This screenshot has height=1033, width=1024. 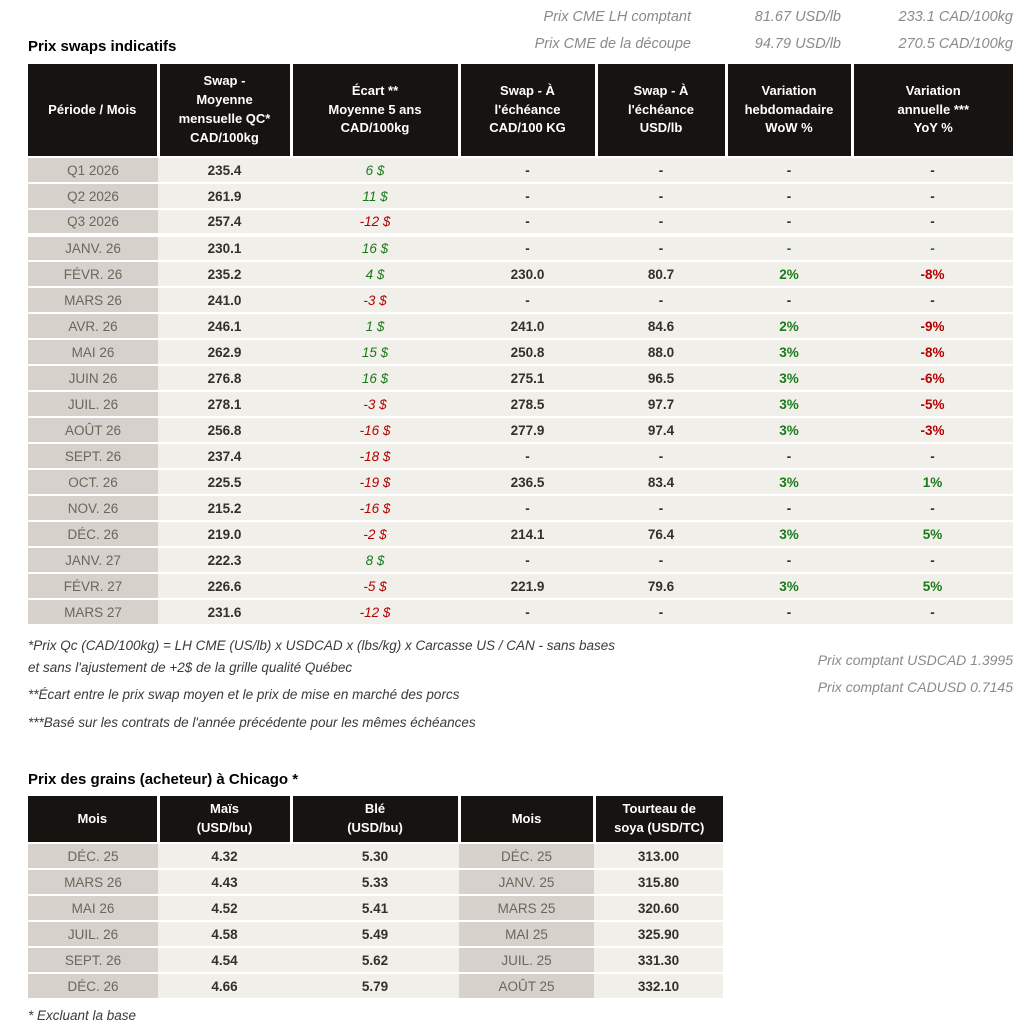 I want to click on ecart-cell: -3 $, so click(x=375, y=404).